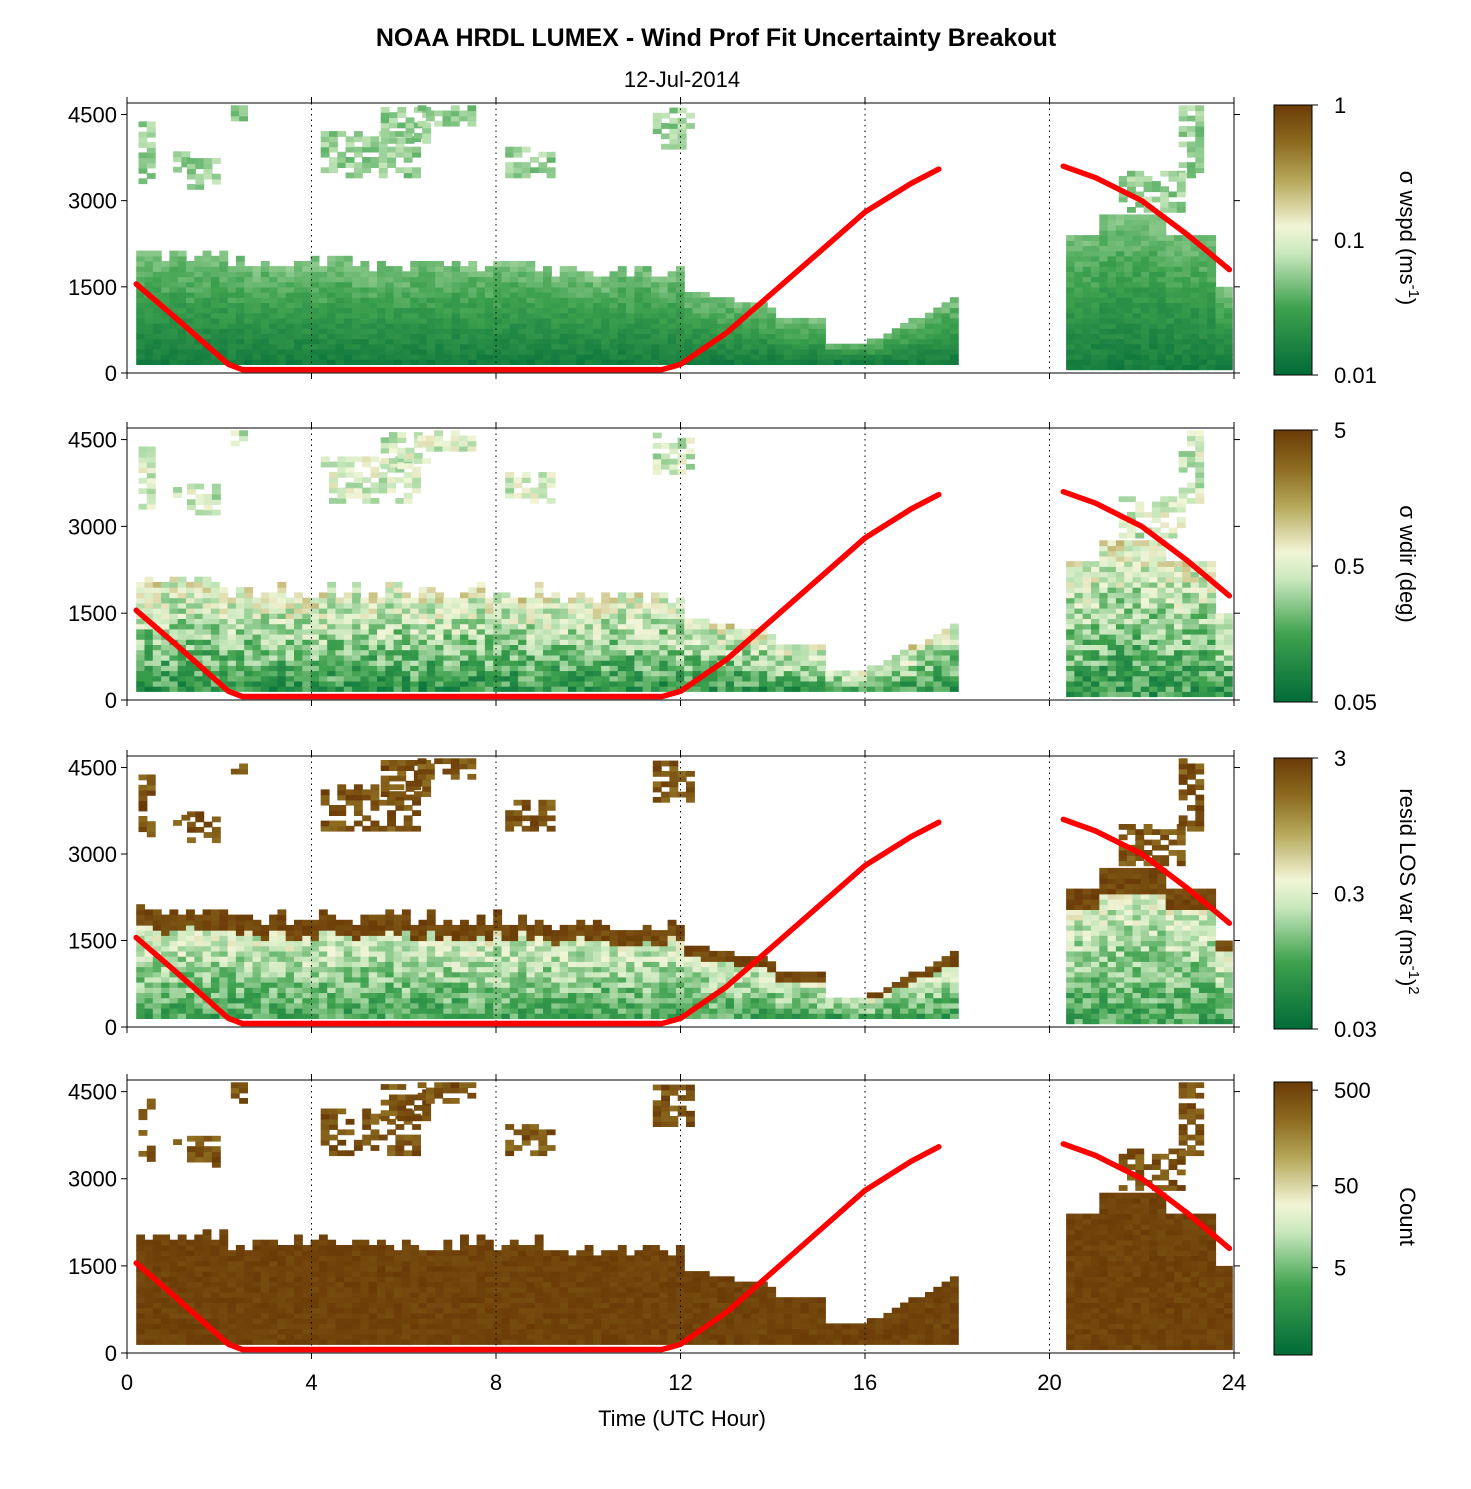 The width and height of the screenshot is (1471, 1489). I want to click on colorbar-tick-label: 0.01, so click(1355, 375).